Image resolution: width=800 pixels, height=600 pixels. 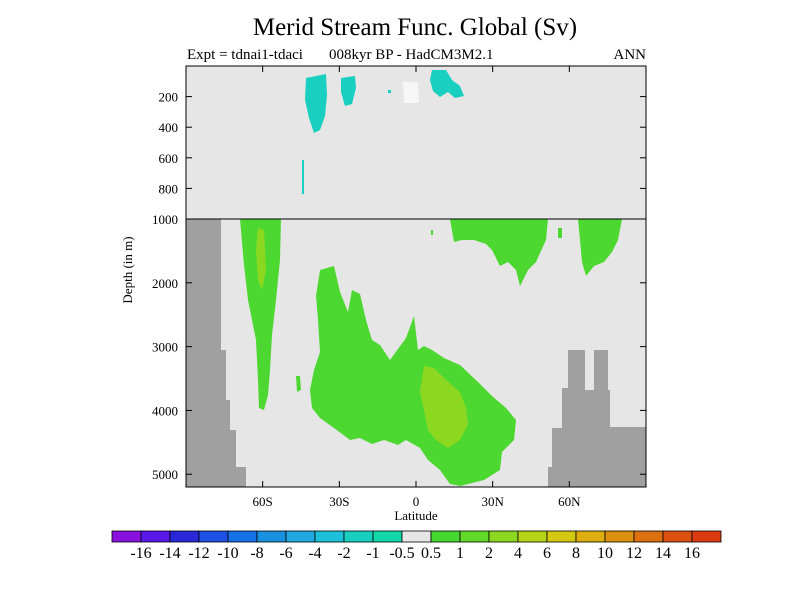 I want to click on colorbar-label-4: -8, so click(x=256, y=553).